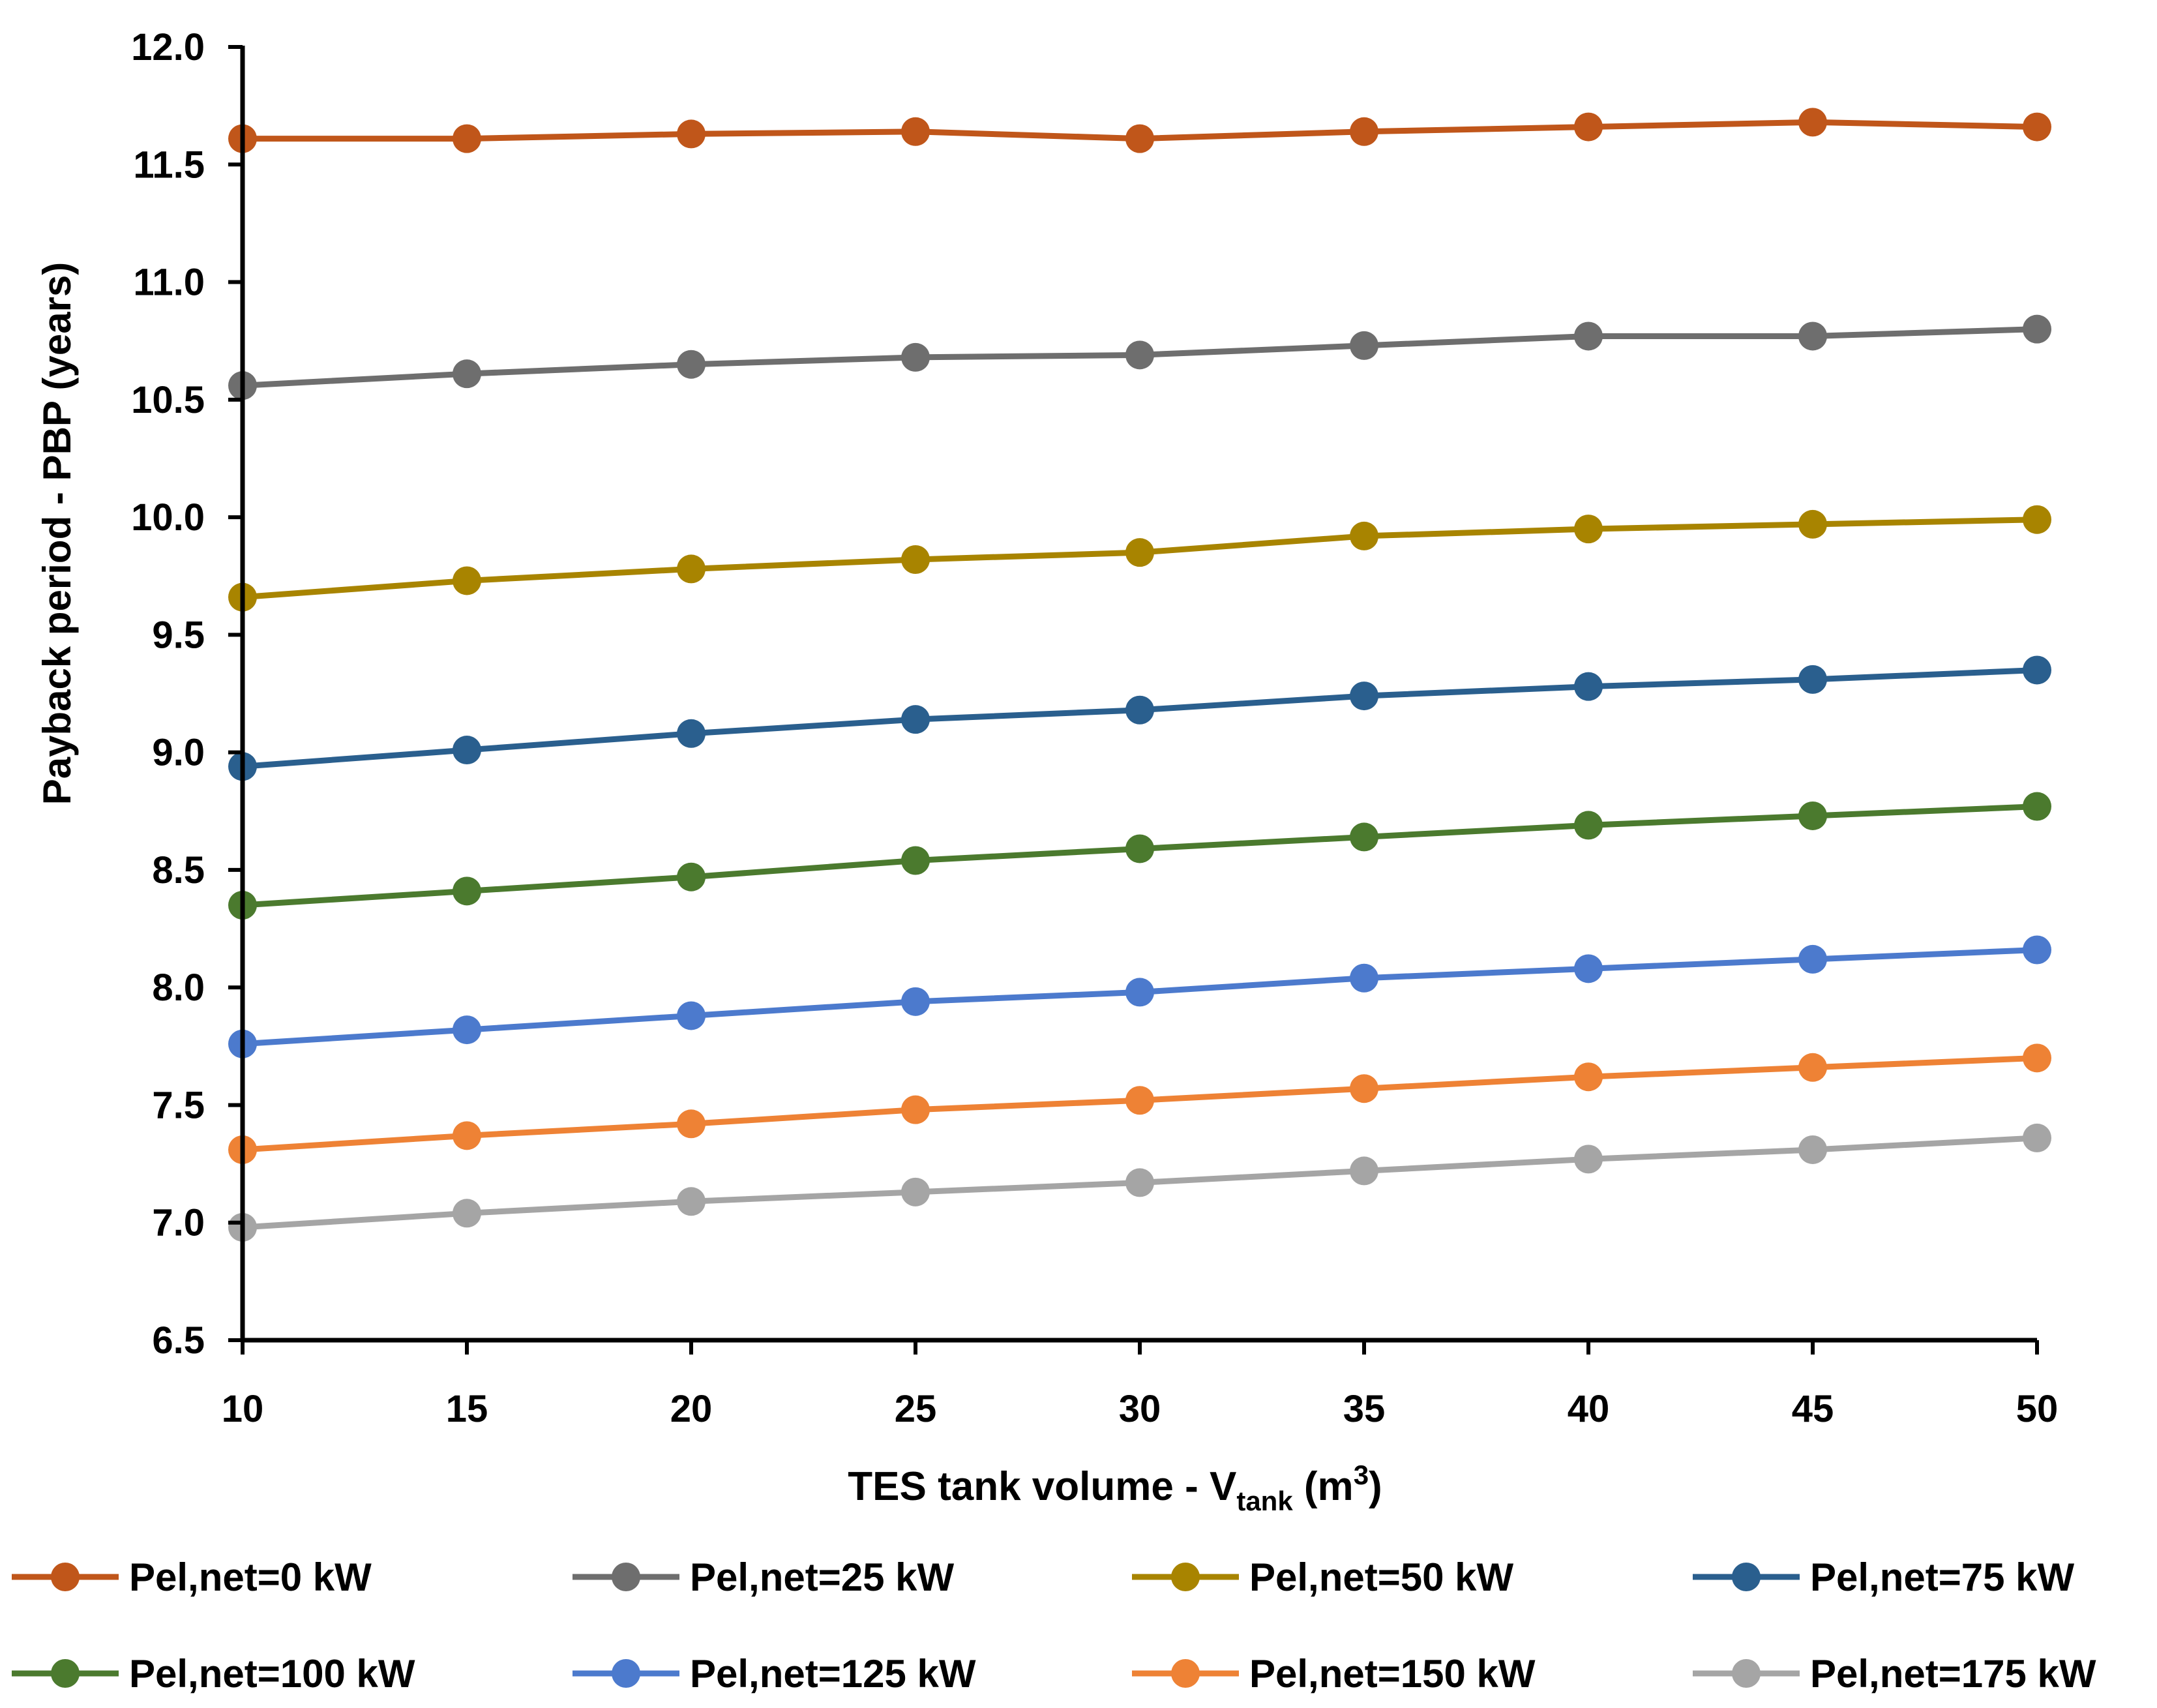  Describe the element at coordinates (1264, 1501) in the screenshot. I see `x-axis-title-subscript: tank` at that location.